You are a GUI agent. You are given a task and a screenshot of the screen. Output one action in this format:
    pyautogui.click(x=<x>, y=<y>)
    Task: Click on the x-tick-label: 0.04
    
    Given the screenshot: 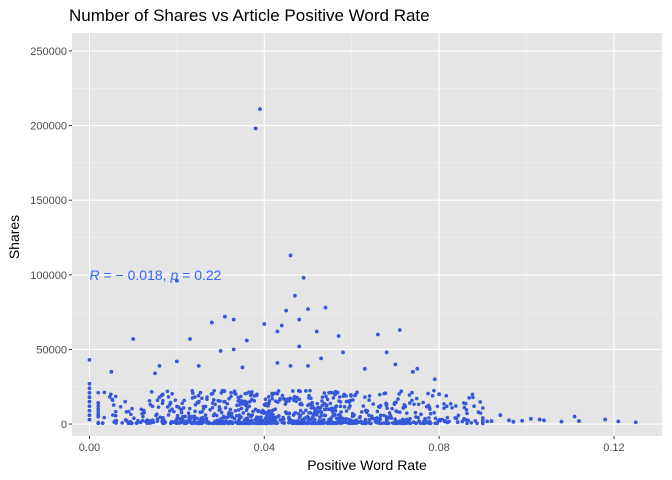 What is the action you would take?
    pyautogui.click(x=264, y=448)
    